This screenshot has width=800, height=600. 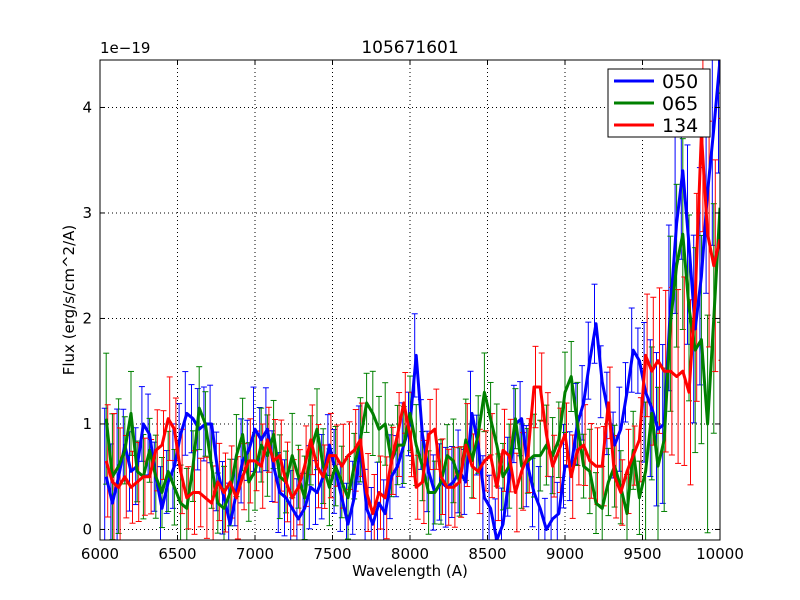 I want to click on y-tick-label: 0, so click(x=87, y=529).